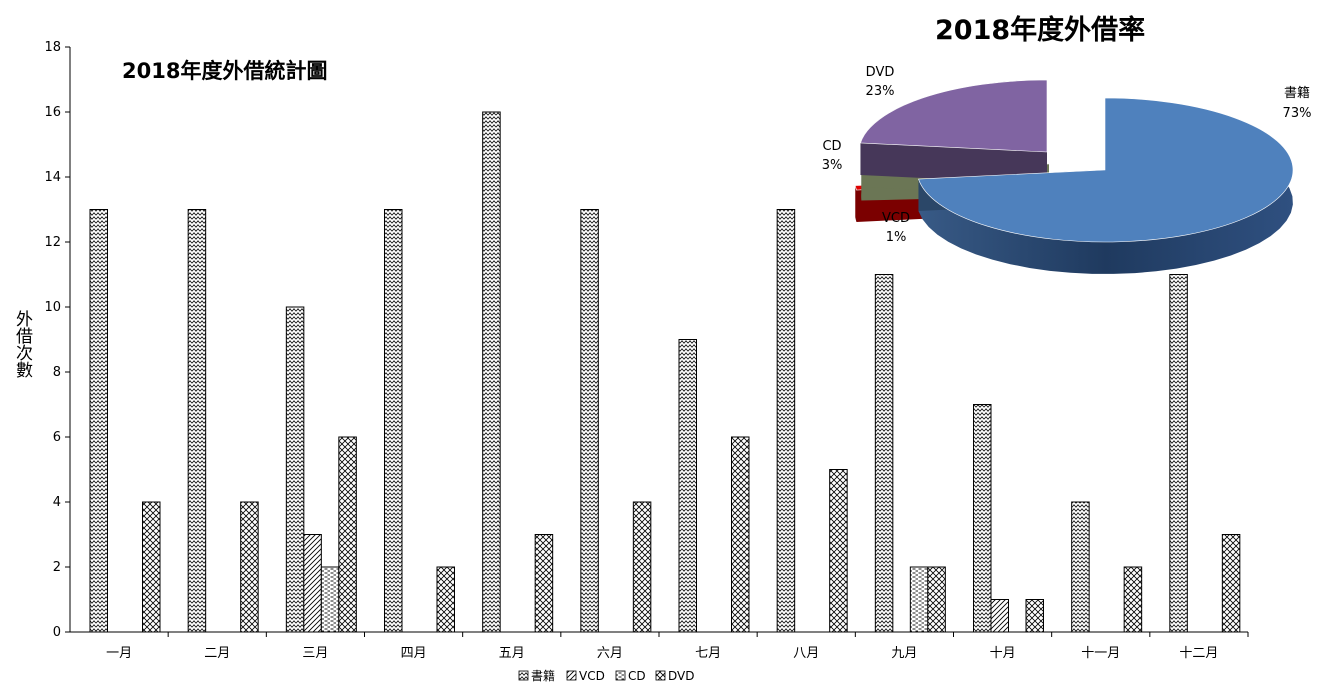 This screenshot has height=693, width=1330. I want to click on bar-DVD-十一月, so click(1133, 599).